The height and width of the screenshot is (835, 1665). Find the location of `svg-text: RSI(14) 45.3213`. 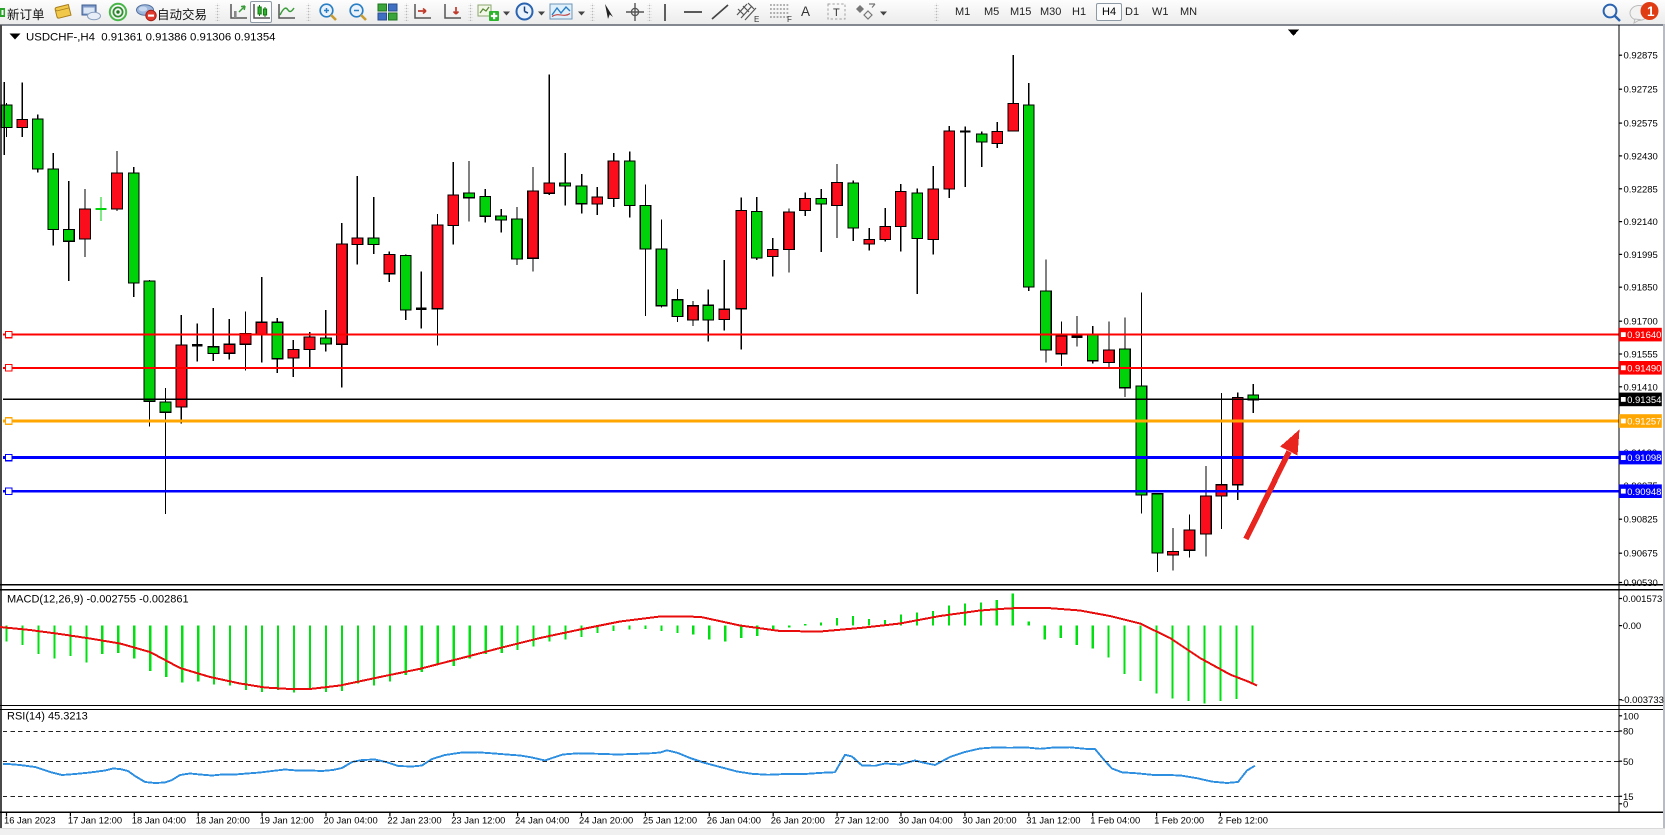

svg-text: RSI(14) 45.3213 is located at coordinates (47, 717).